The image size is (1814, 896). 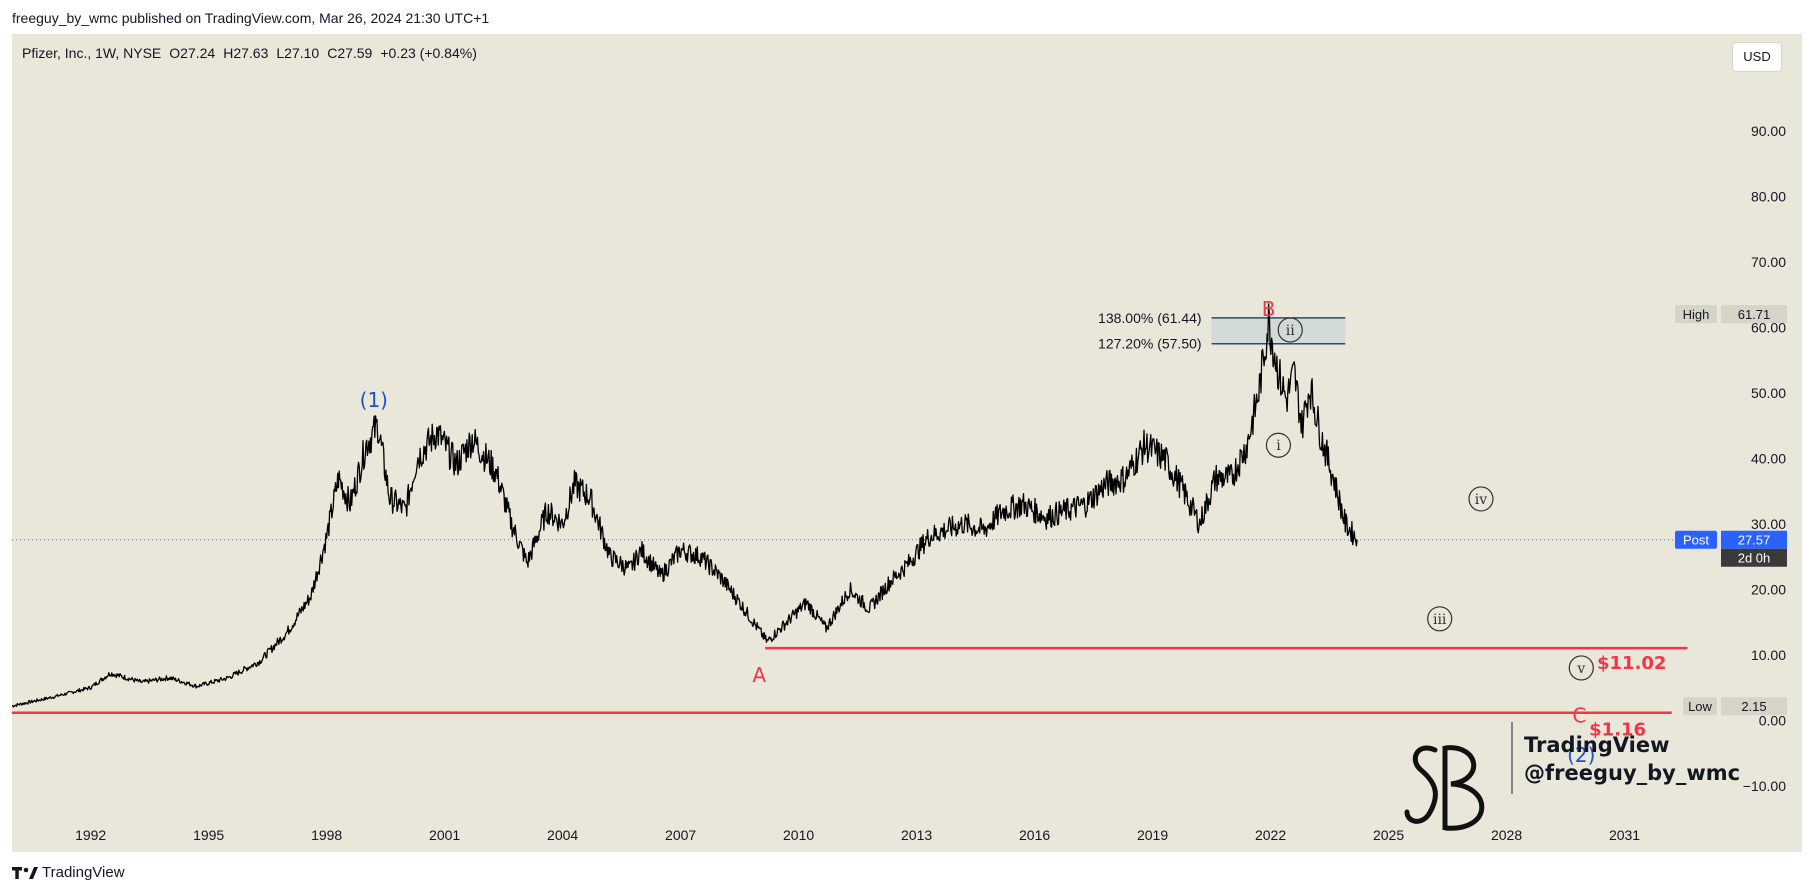 I want to click on post-badge-tag, so click(x=1696, y=539).